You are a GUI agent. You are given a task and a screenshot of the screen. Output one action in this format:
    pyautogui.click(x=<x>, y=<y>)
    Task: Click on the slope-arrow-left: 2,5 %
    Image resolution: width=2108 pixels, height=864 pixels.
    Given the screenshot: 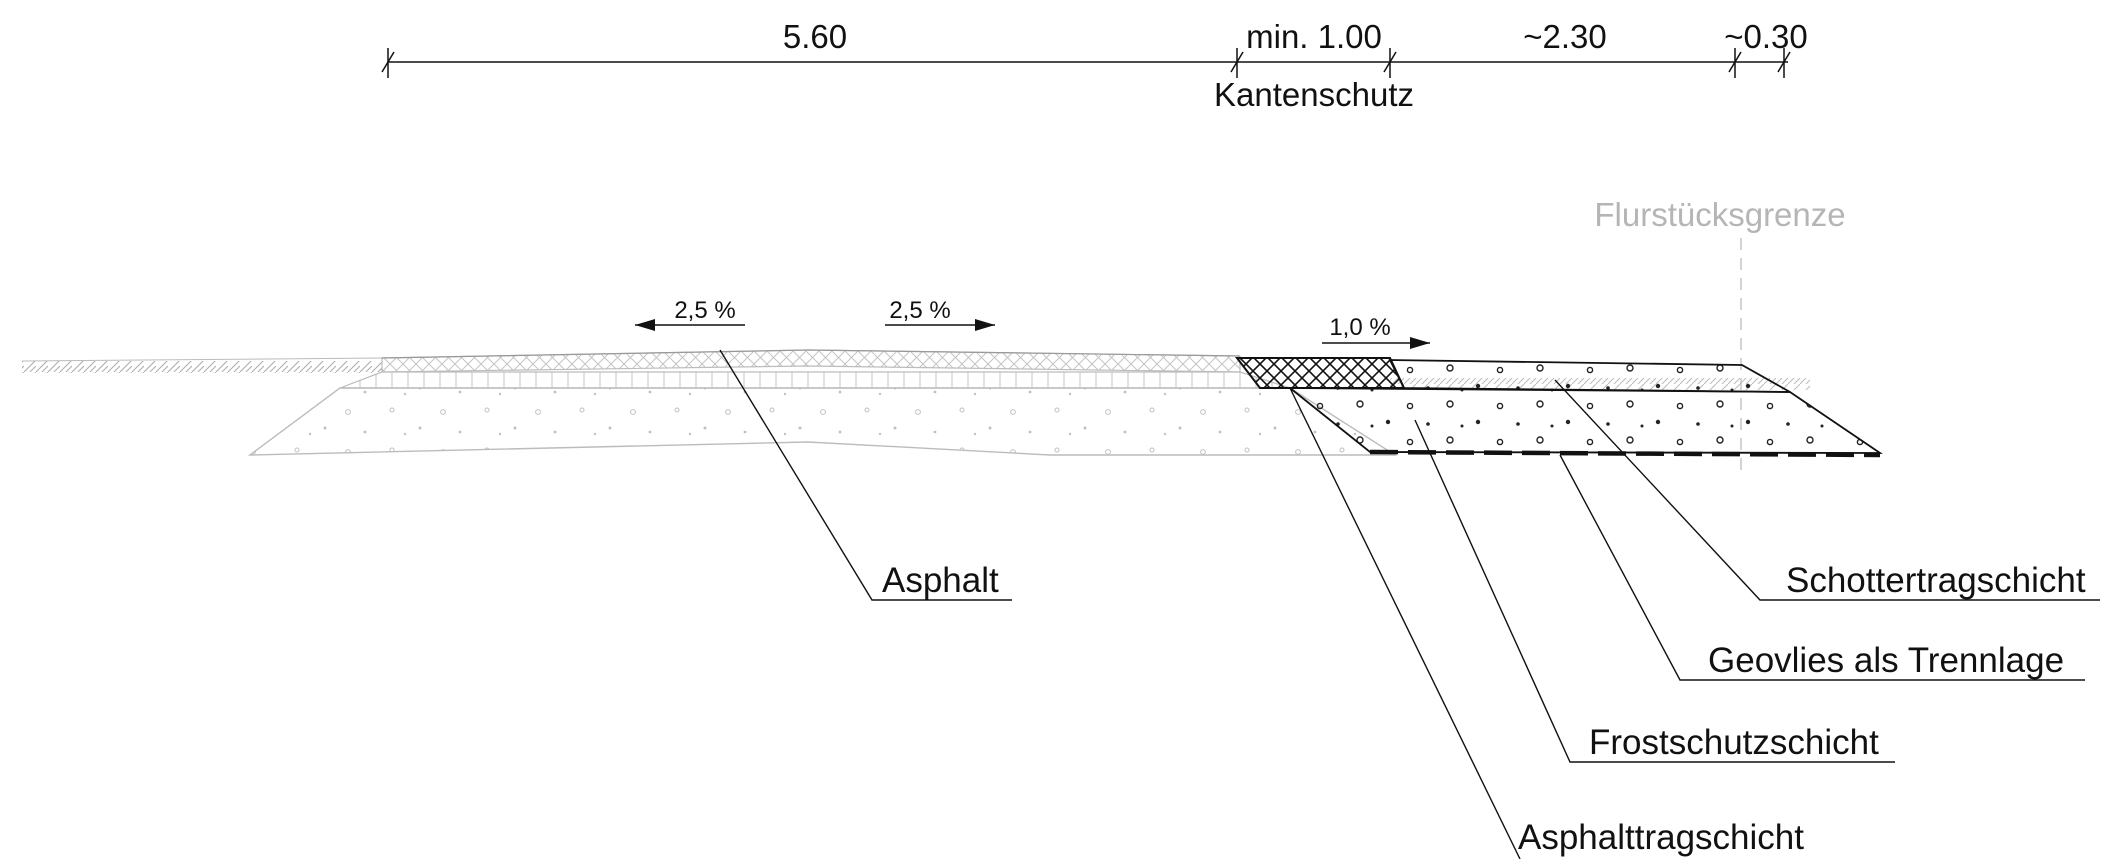 What is the action you would take?
    pyautogui.click(x=690, y=314)
    